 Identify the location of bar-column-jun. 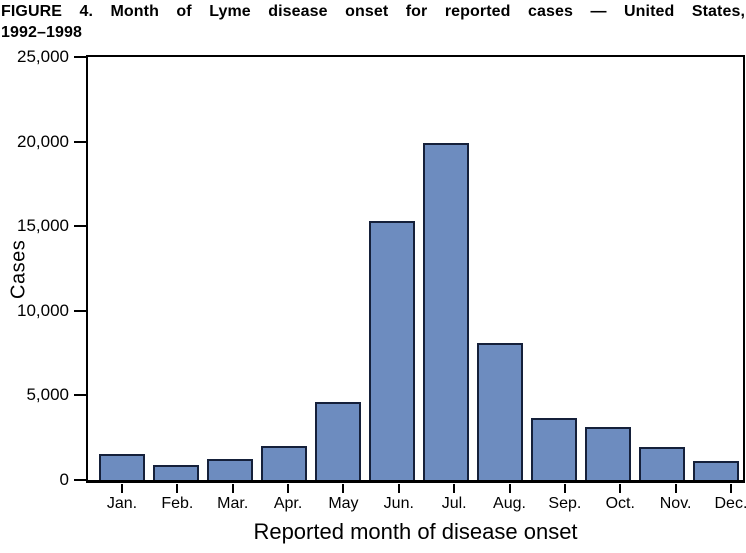
(392, 268).